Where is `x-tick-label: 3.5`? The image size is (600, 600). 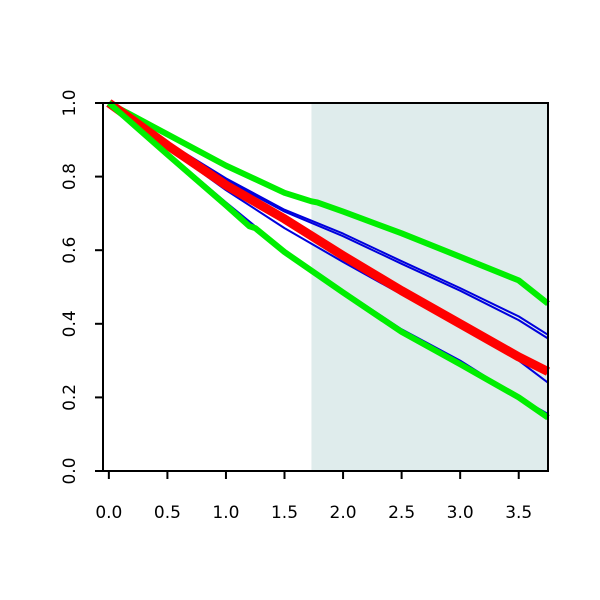
x-tick-label: 3.5 is located at coordinates (518, 513).